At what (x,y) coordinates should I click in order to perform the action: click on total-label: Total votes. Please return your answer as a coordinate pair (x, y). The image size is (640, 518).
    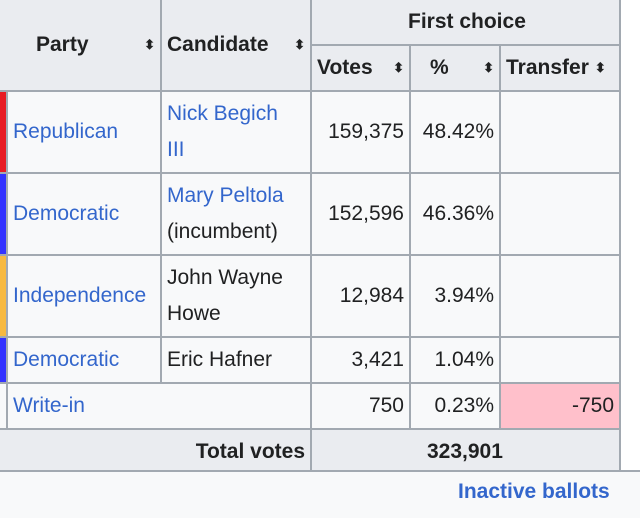
    Looking at the image, I should click on (156, 452).